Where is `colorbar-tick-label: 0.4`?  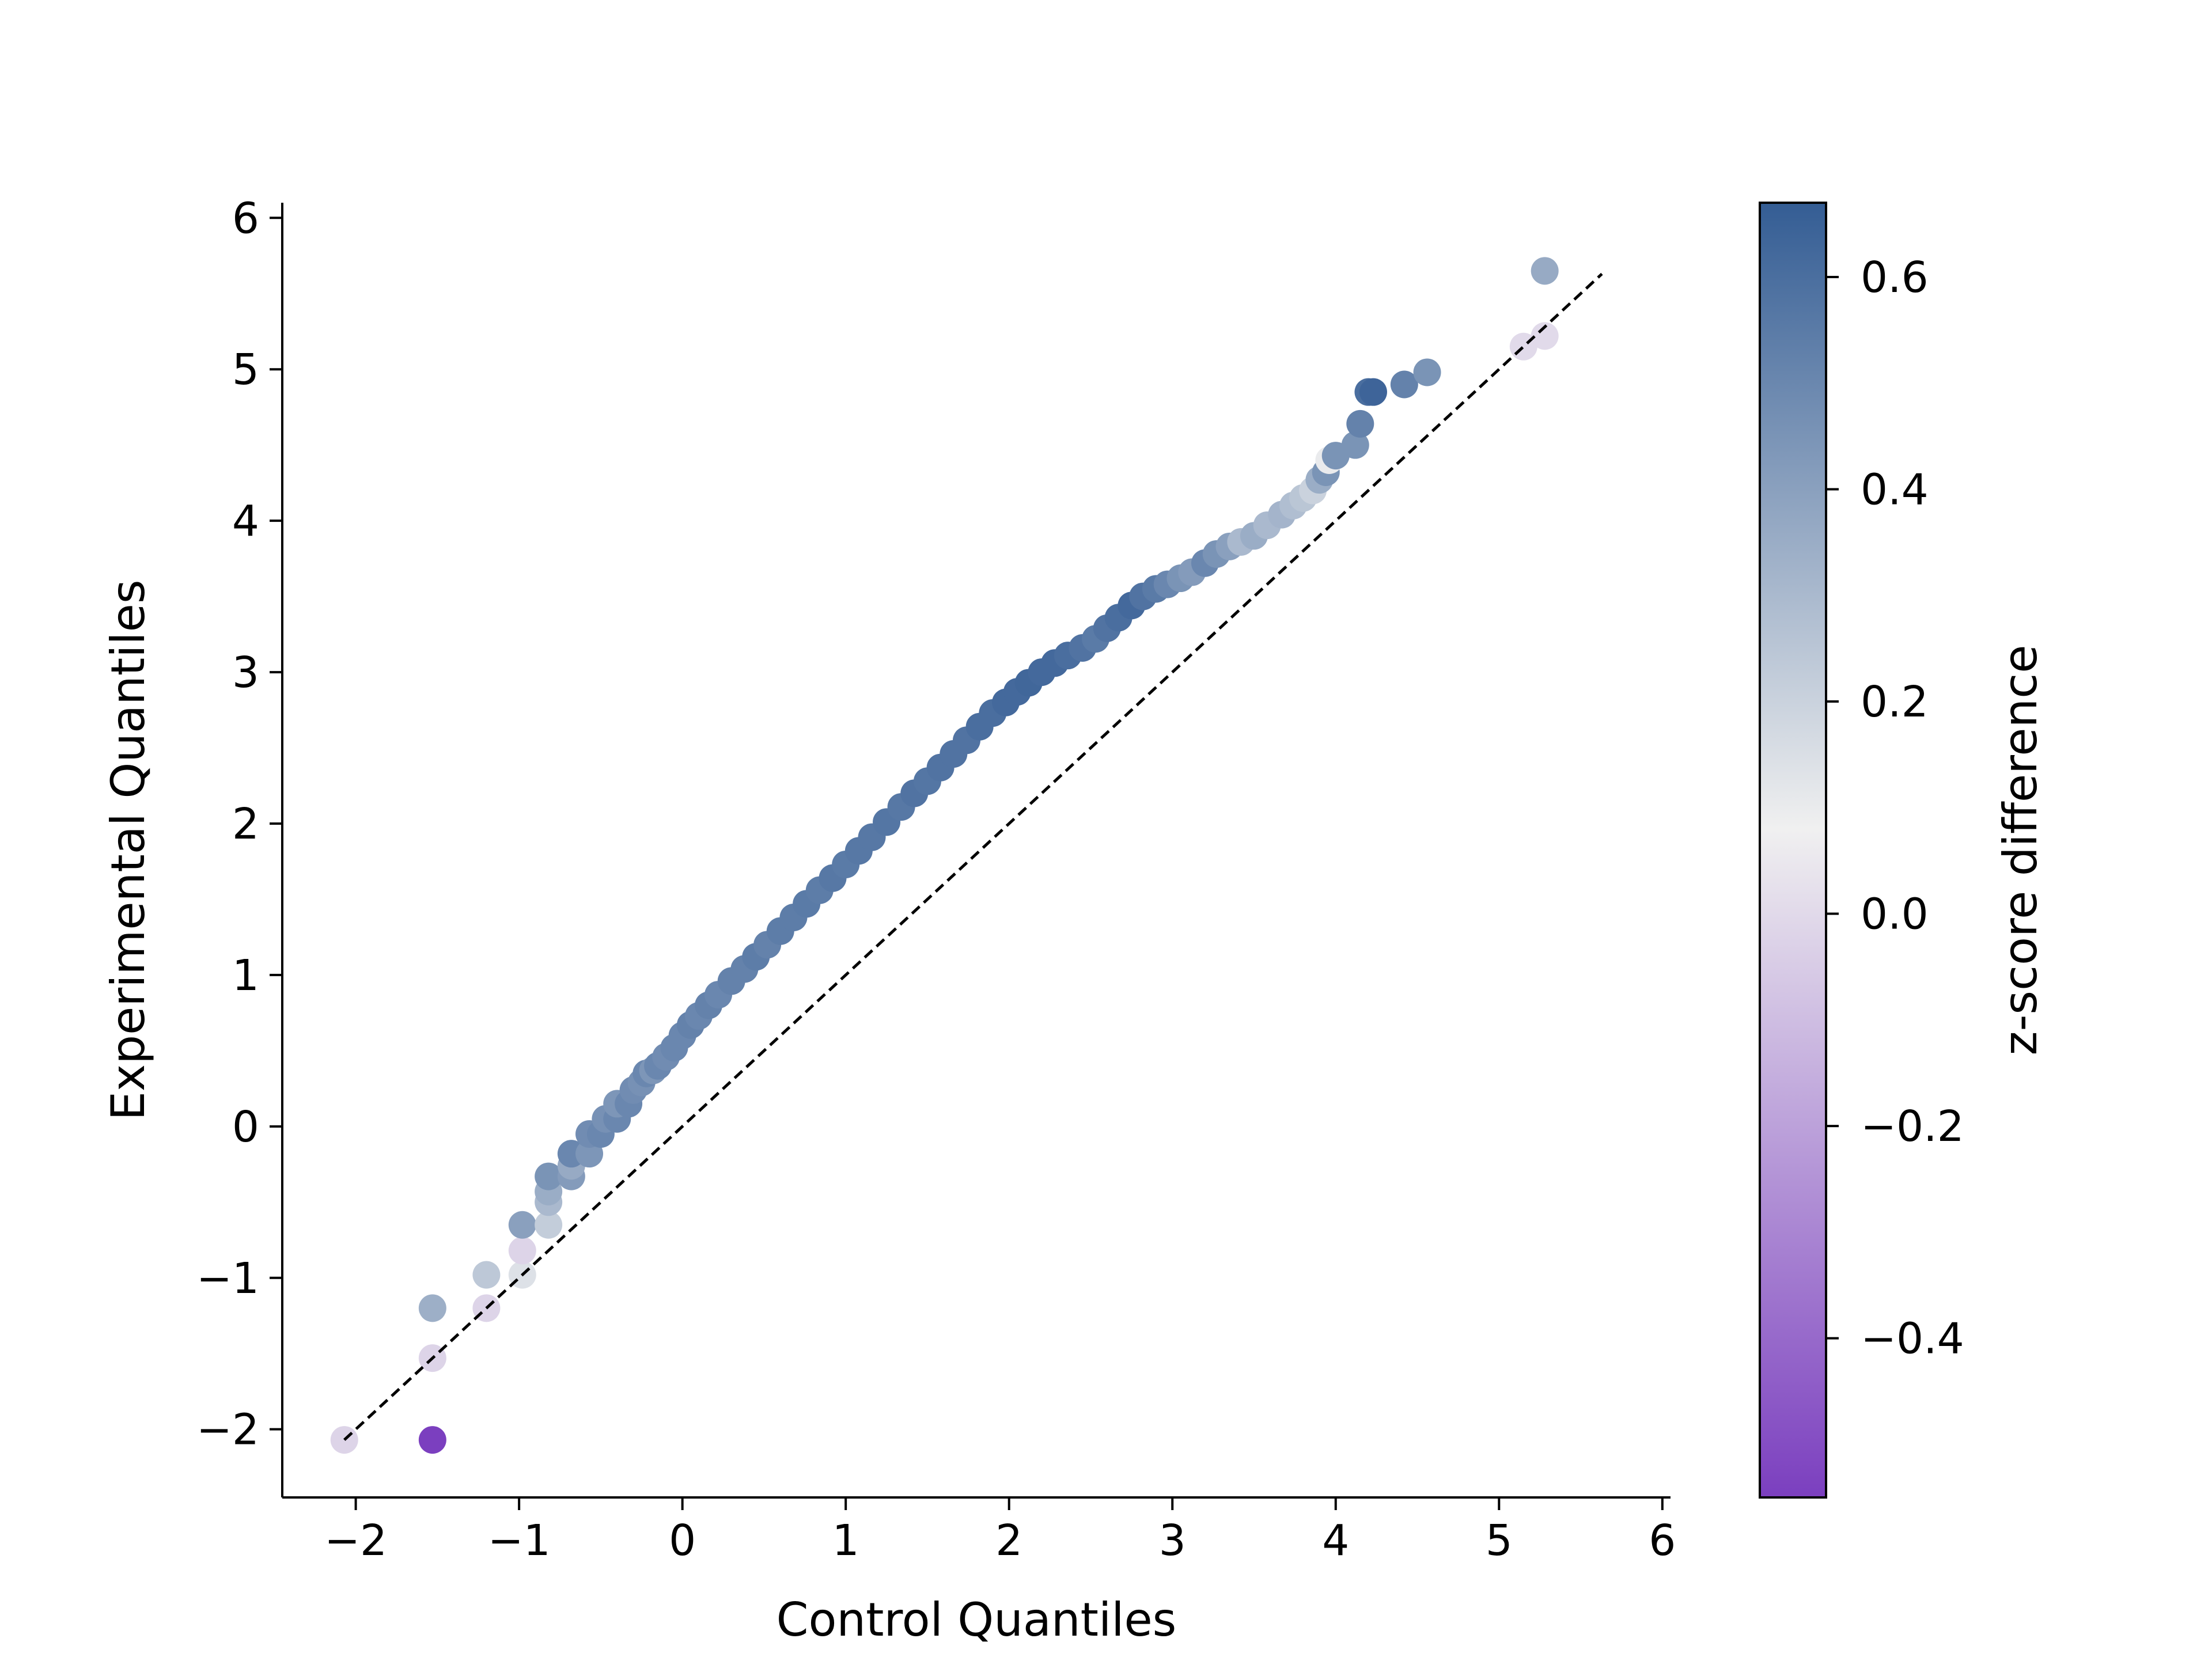 colorbar-tick-label: 0.4 is located at coordinates (1895, 490).